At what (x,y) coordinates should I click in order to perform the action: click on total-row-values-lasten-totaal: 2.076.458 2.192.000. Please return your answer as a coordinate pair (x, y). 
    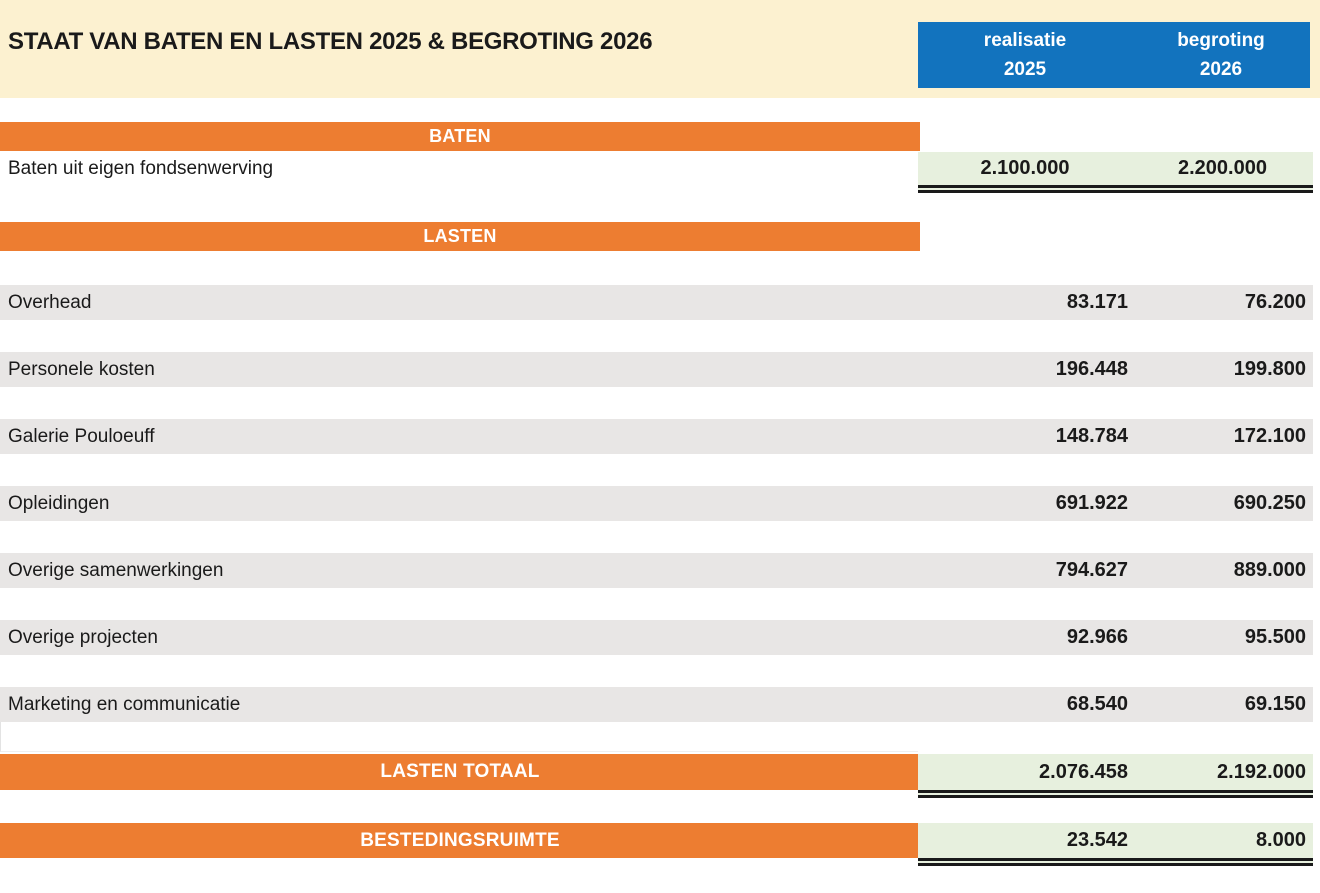
    Looking at the image, I should click on (1115, 776).